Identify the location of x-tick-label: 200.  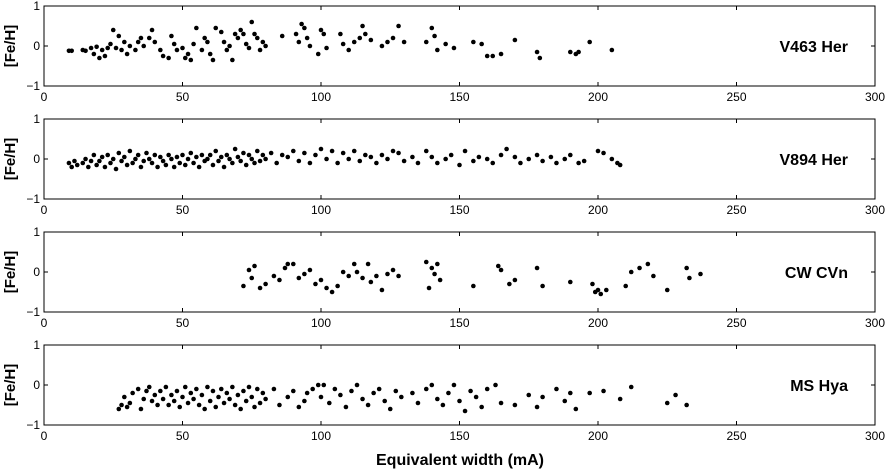
(598, 210).